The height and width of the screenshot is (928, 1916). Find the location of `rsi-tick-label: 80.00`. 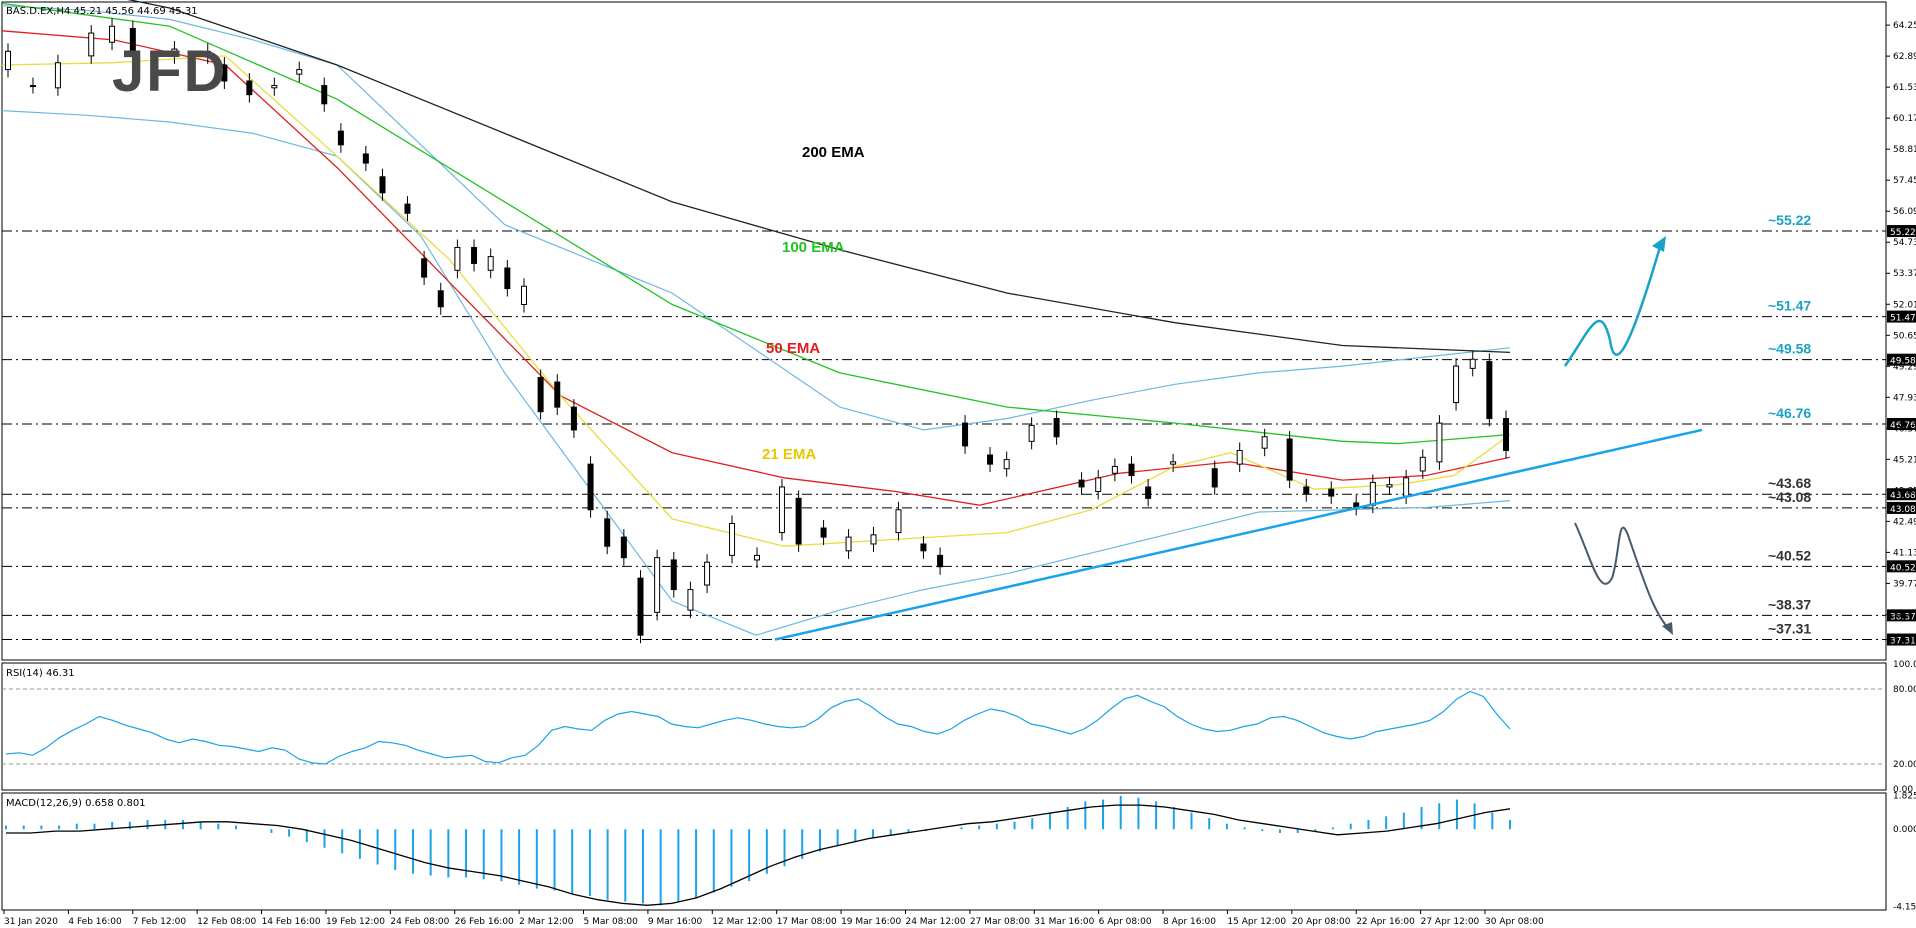

rsi-tick-label: 80.00 is located at coordinates (1904, 690).